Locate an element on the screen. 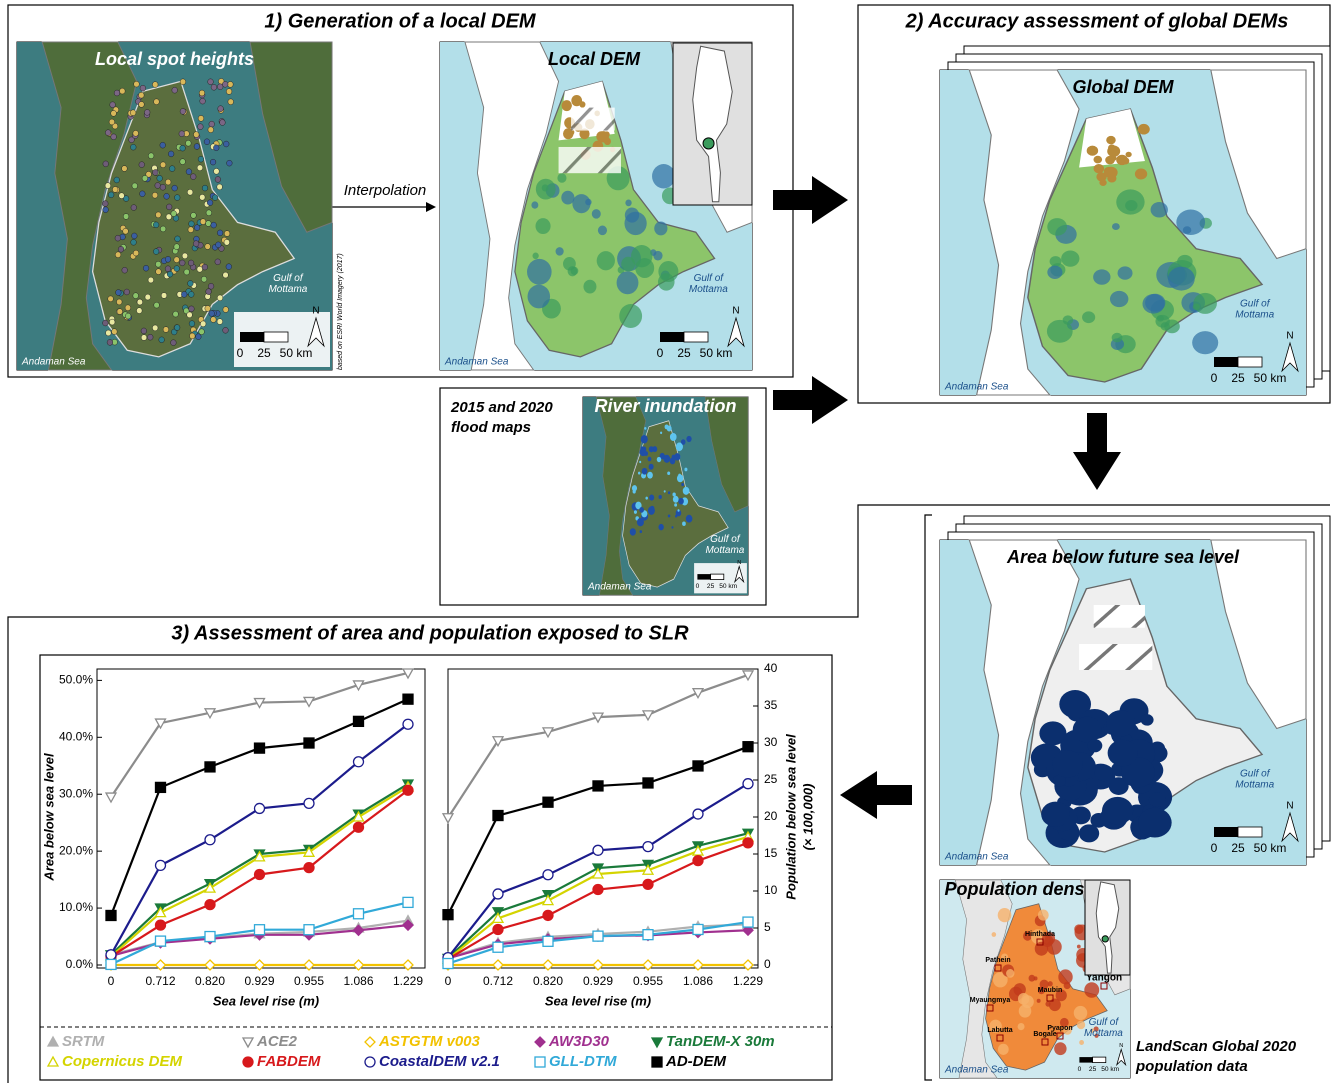 The height and width of the screenshot is (1088, 1333). legend-item: CoastalDEM v2.1 is located at coordinates (432, 1061).